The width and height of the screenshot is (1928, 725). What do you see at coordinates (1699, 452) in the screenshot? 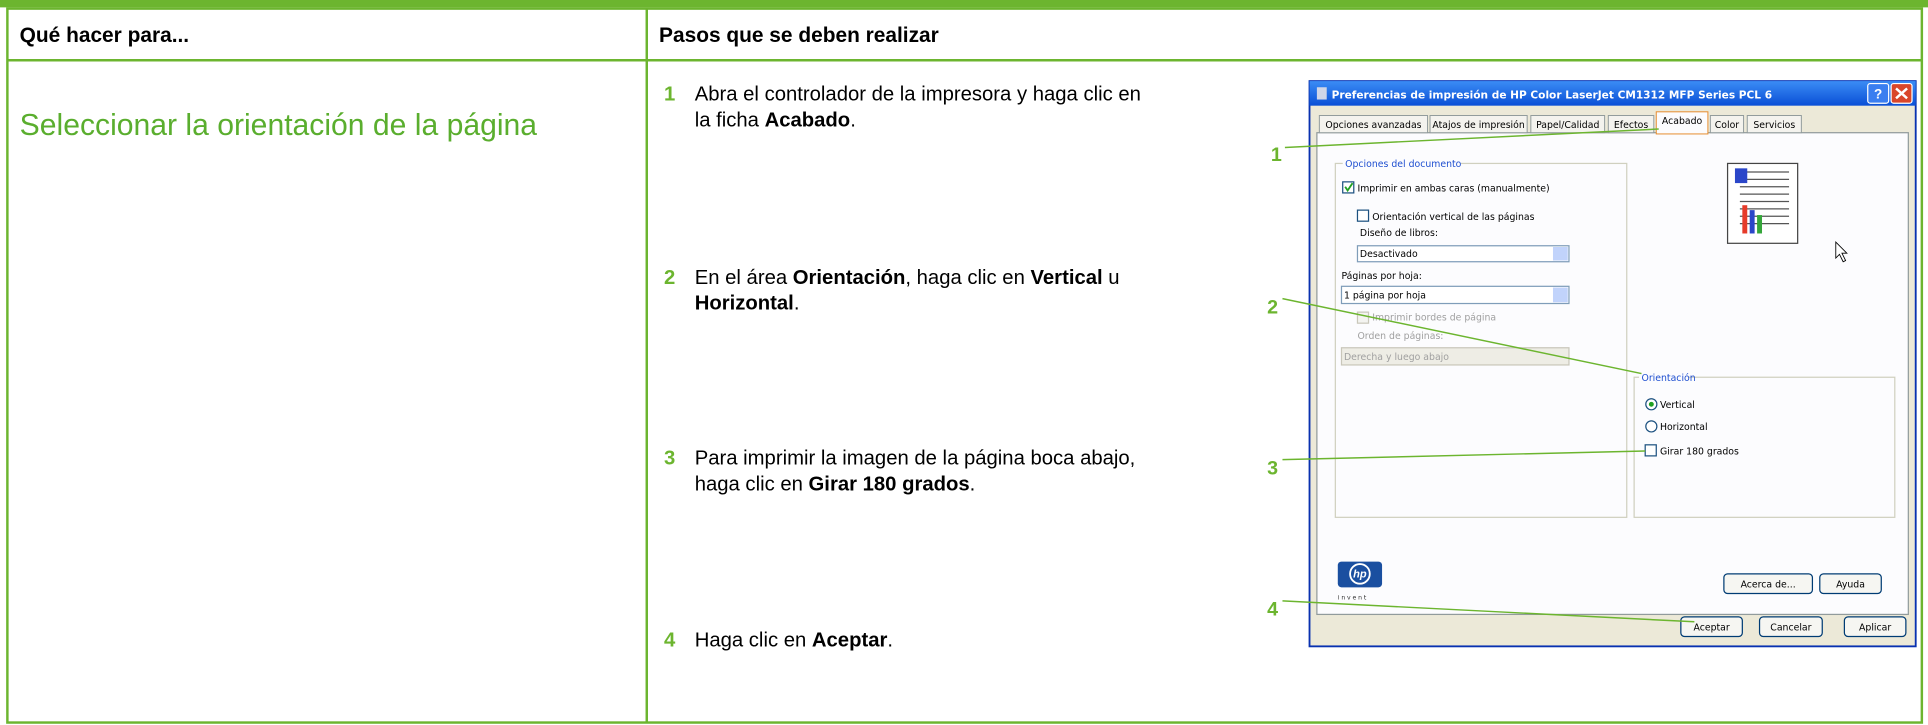
I see `checkbox-label: Girar 180 grados` at bounding box center [1699, 452].